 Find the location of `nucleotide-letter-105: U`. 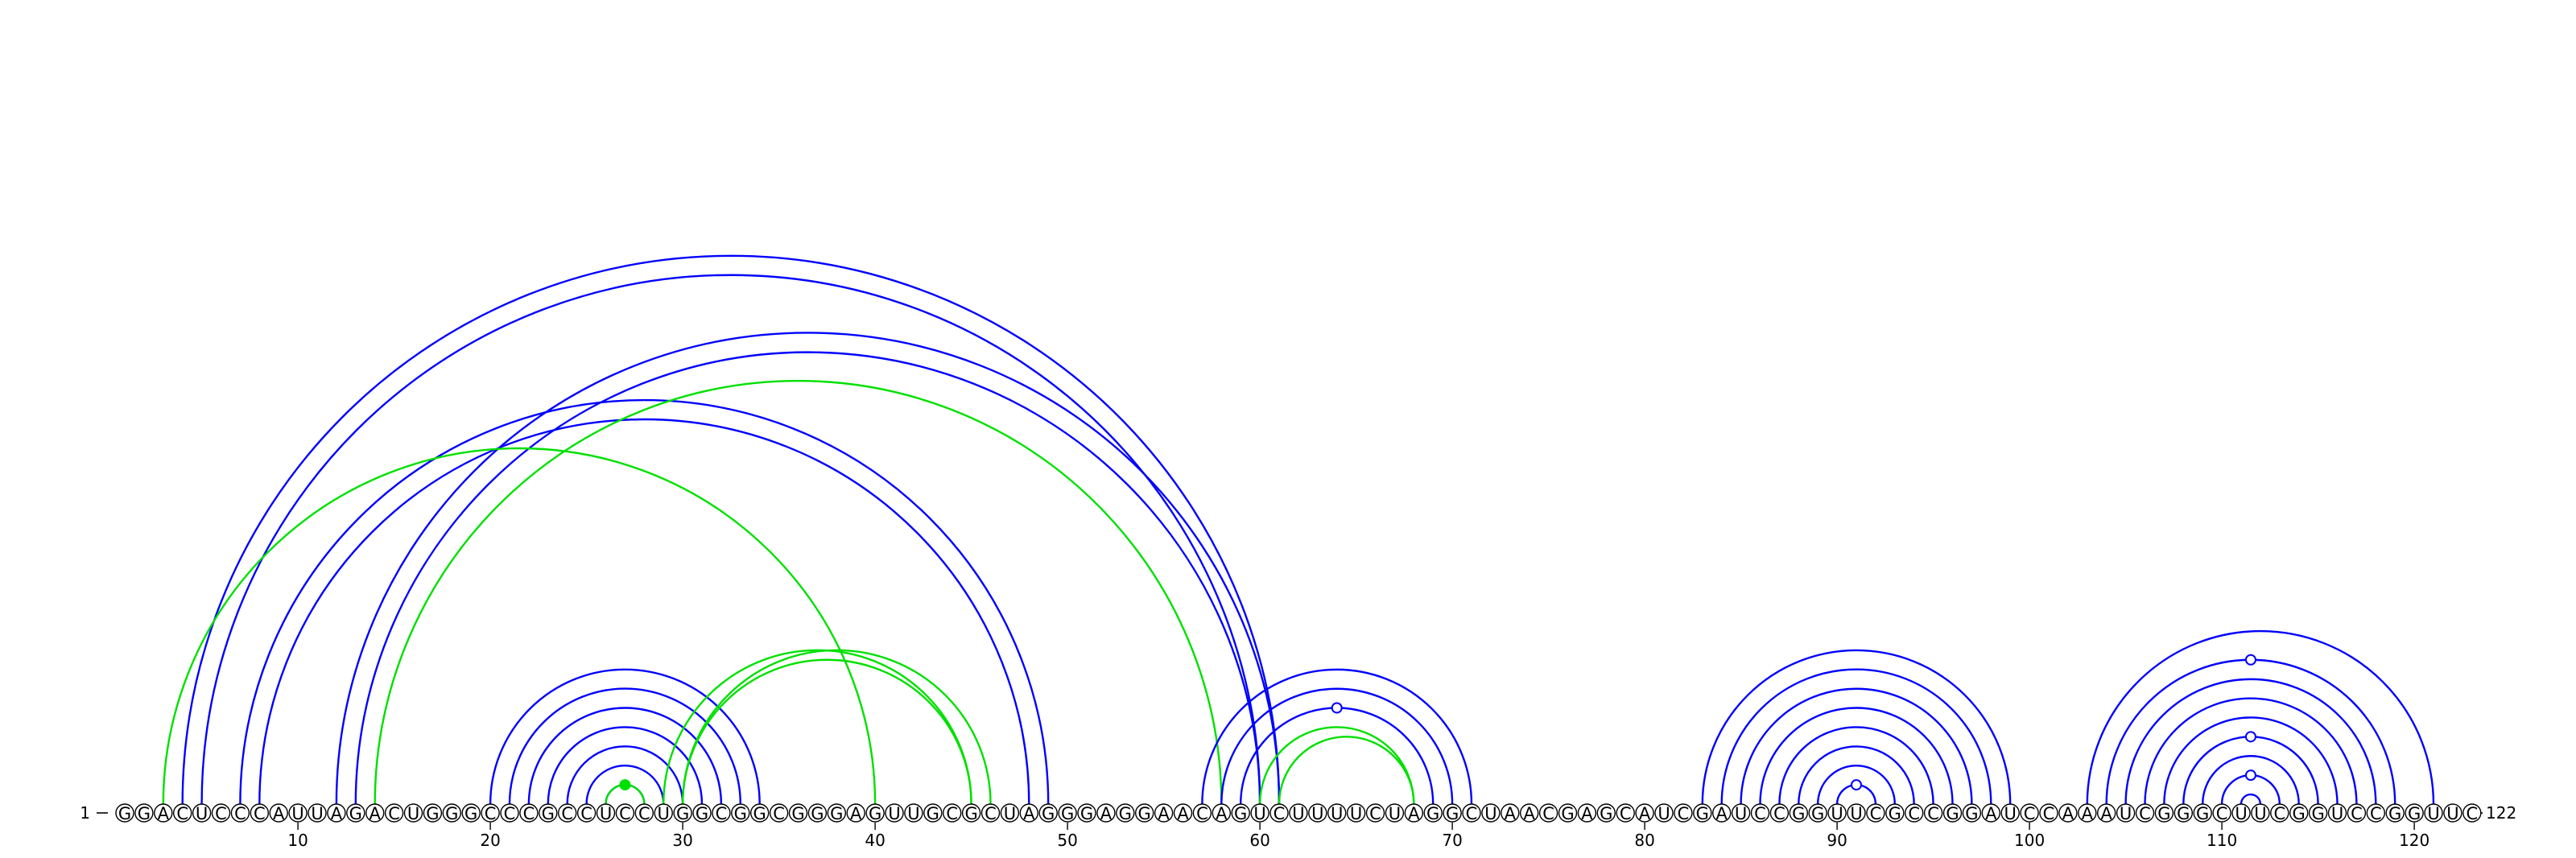

nucleotide-letter-105: U is located at coordinates (2126, 814).